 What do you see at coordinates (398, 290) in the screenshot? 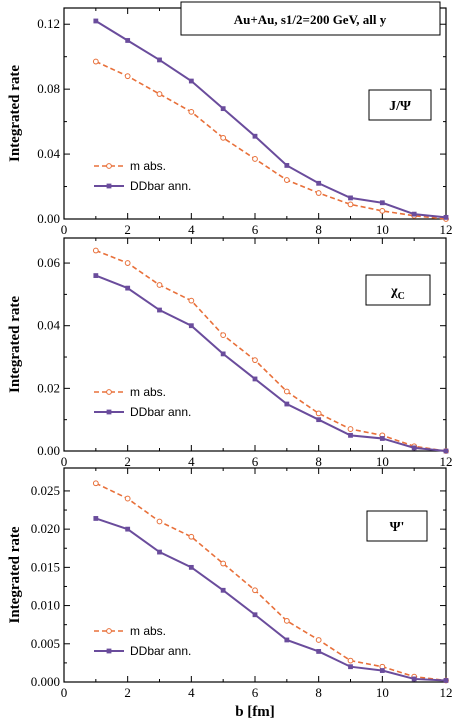
I see `panel-label-box: χC` at bounding box center [398, 290].